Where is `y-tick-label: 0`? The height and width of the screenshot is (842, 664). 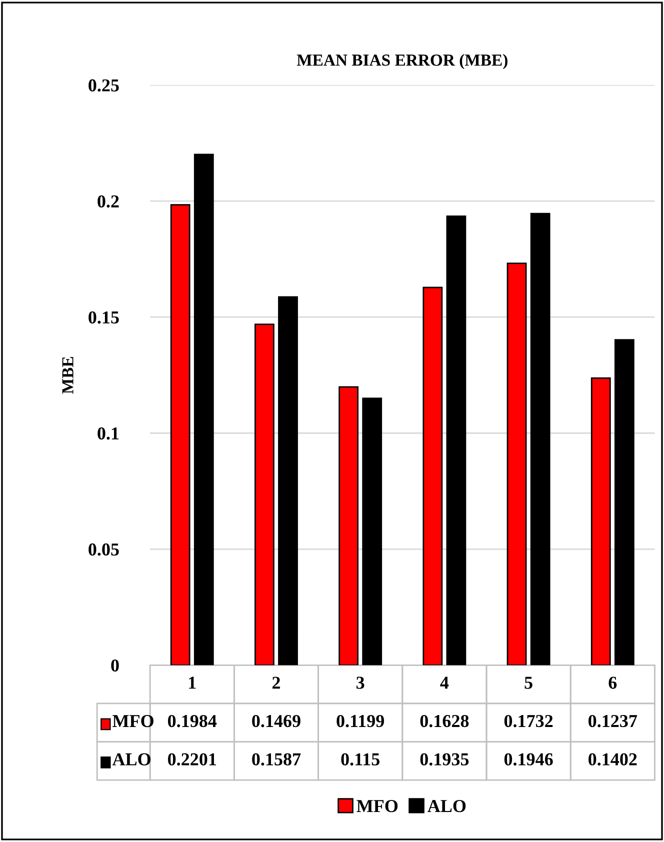 y-tick-label: 0 is located at coordinates (115, 665).